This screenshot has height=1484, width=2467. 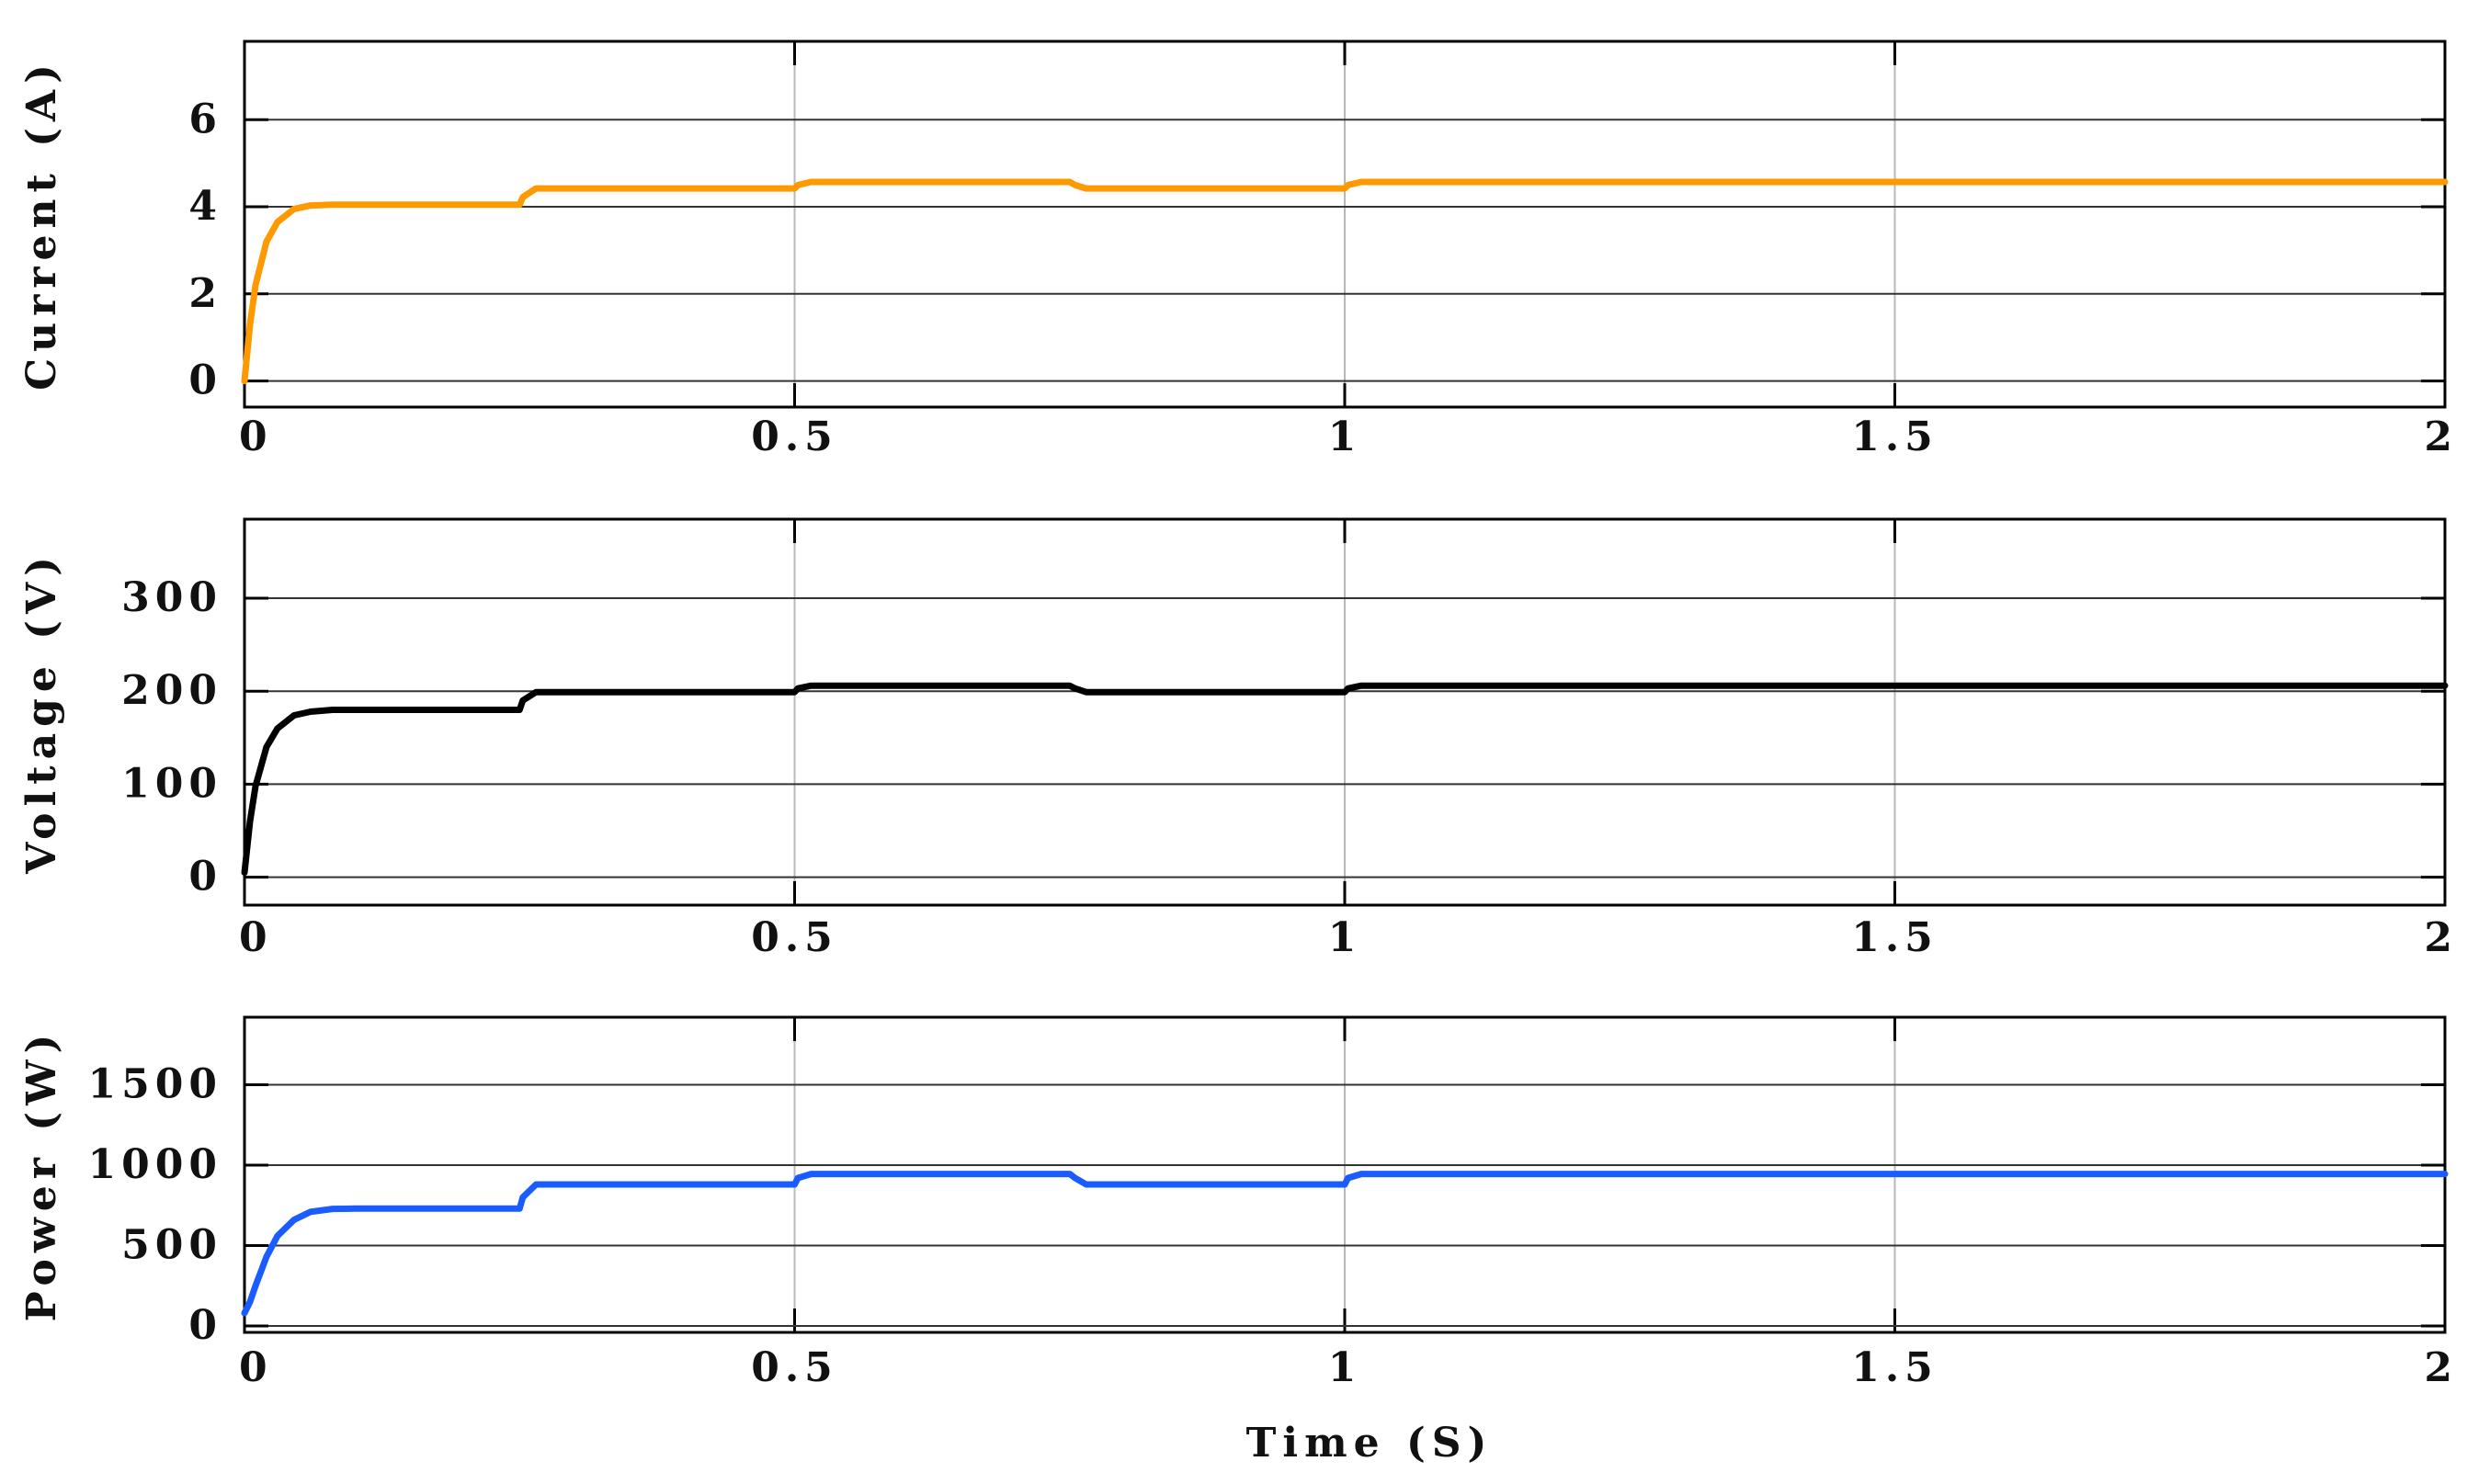 What do you see at coordinates (1345, 937) in the screenshot?
I see `voltage-xtick-label: 1` at bounding box center [1345, 937].